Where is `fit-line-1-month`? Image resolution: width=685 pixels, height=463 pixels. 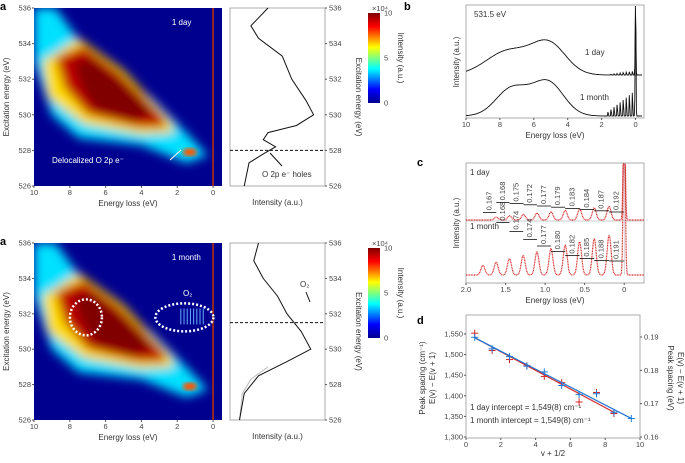 fit-line-1-month is located at coordinates (553, 378).